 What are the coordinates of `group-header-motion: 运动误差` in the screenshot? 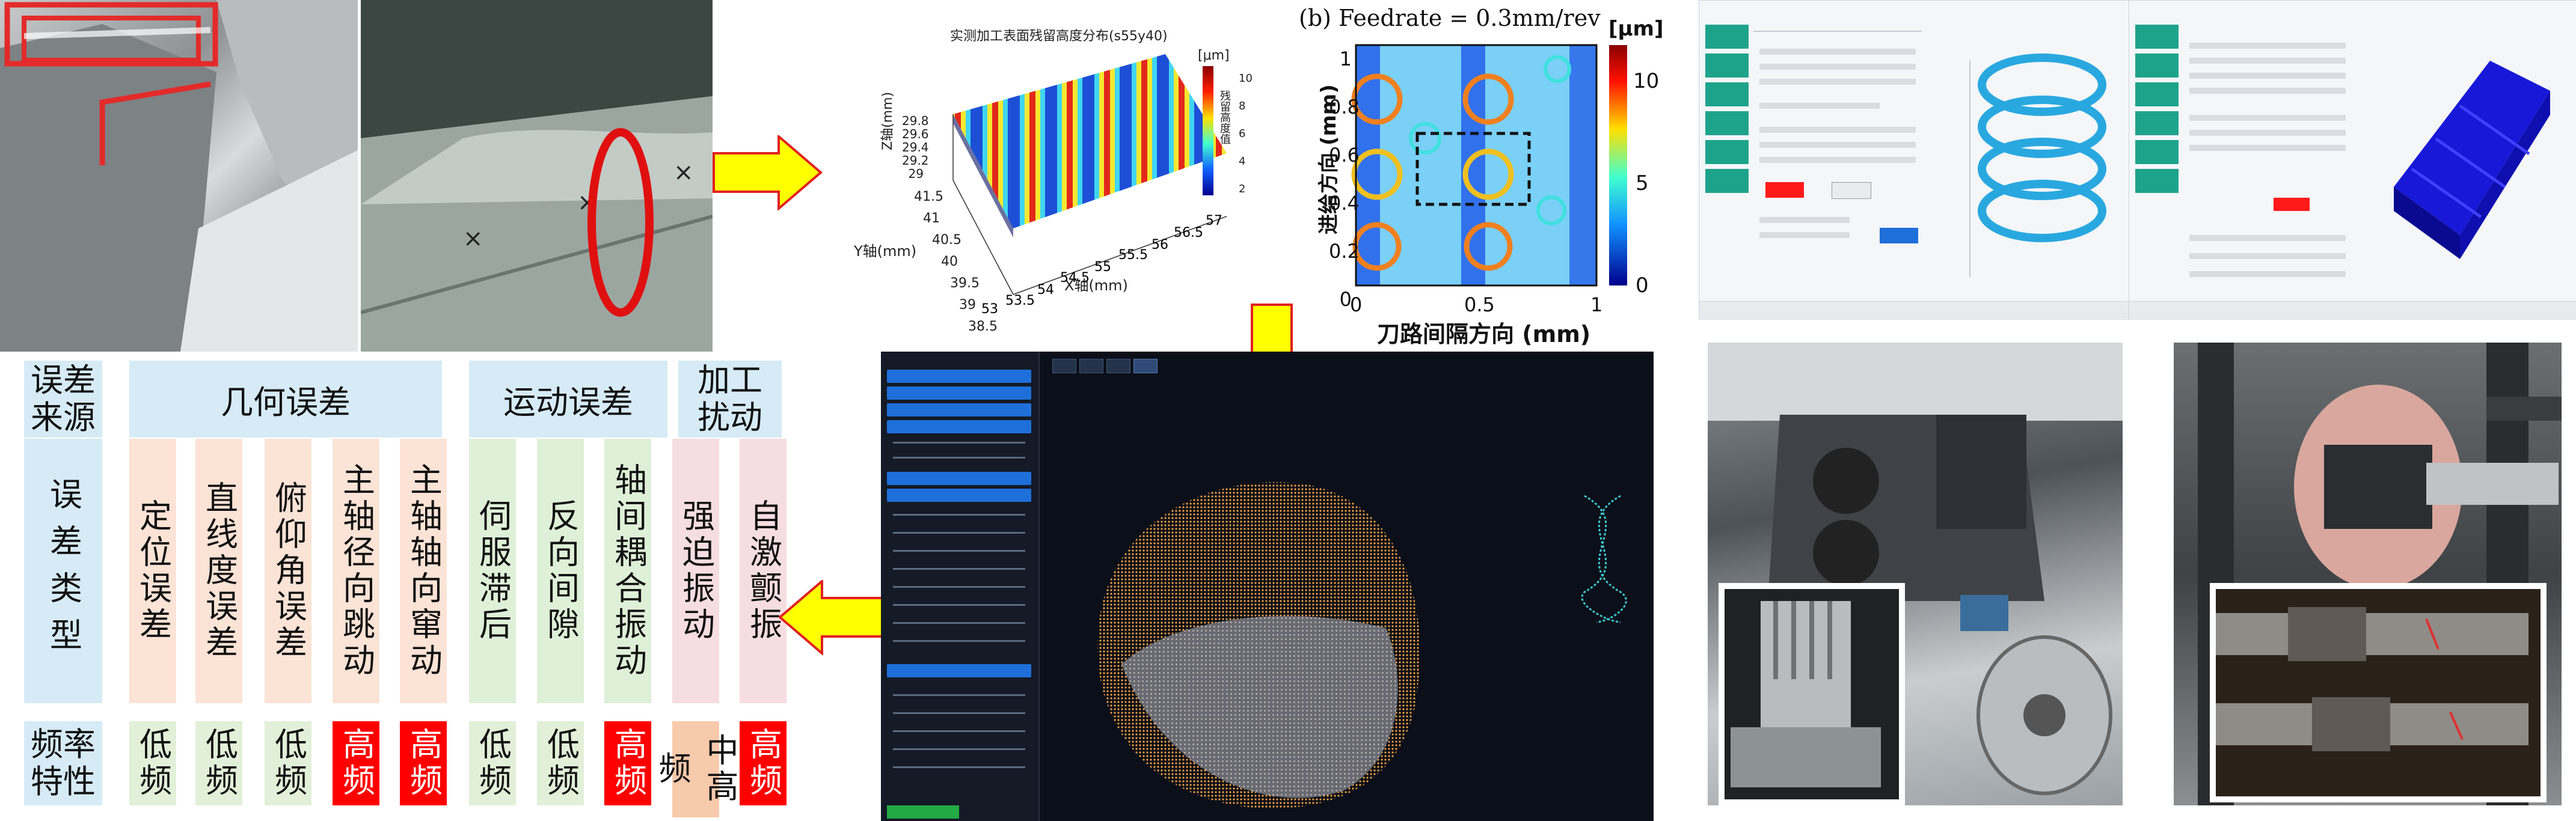 It's located at (568, 400).